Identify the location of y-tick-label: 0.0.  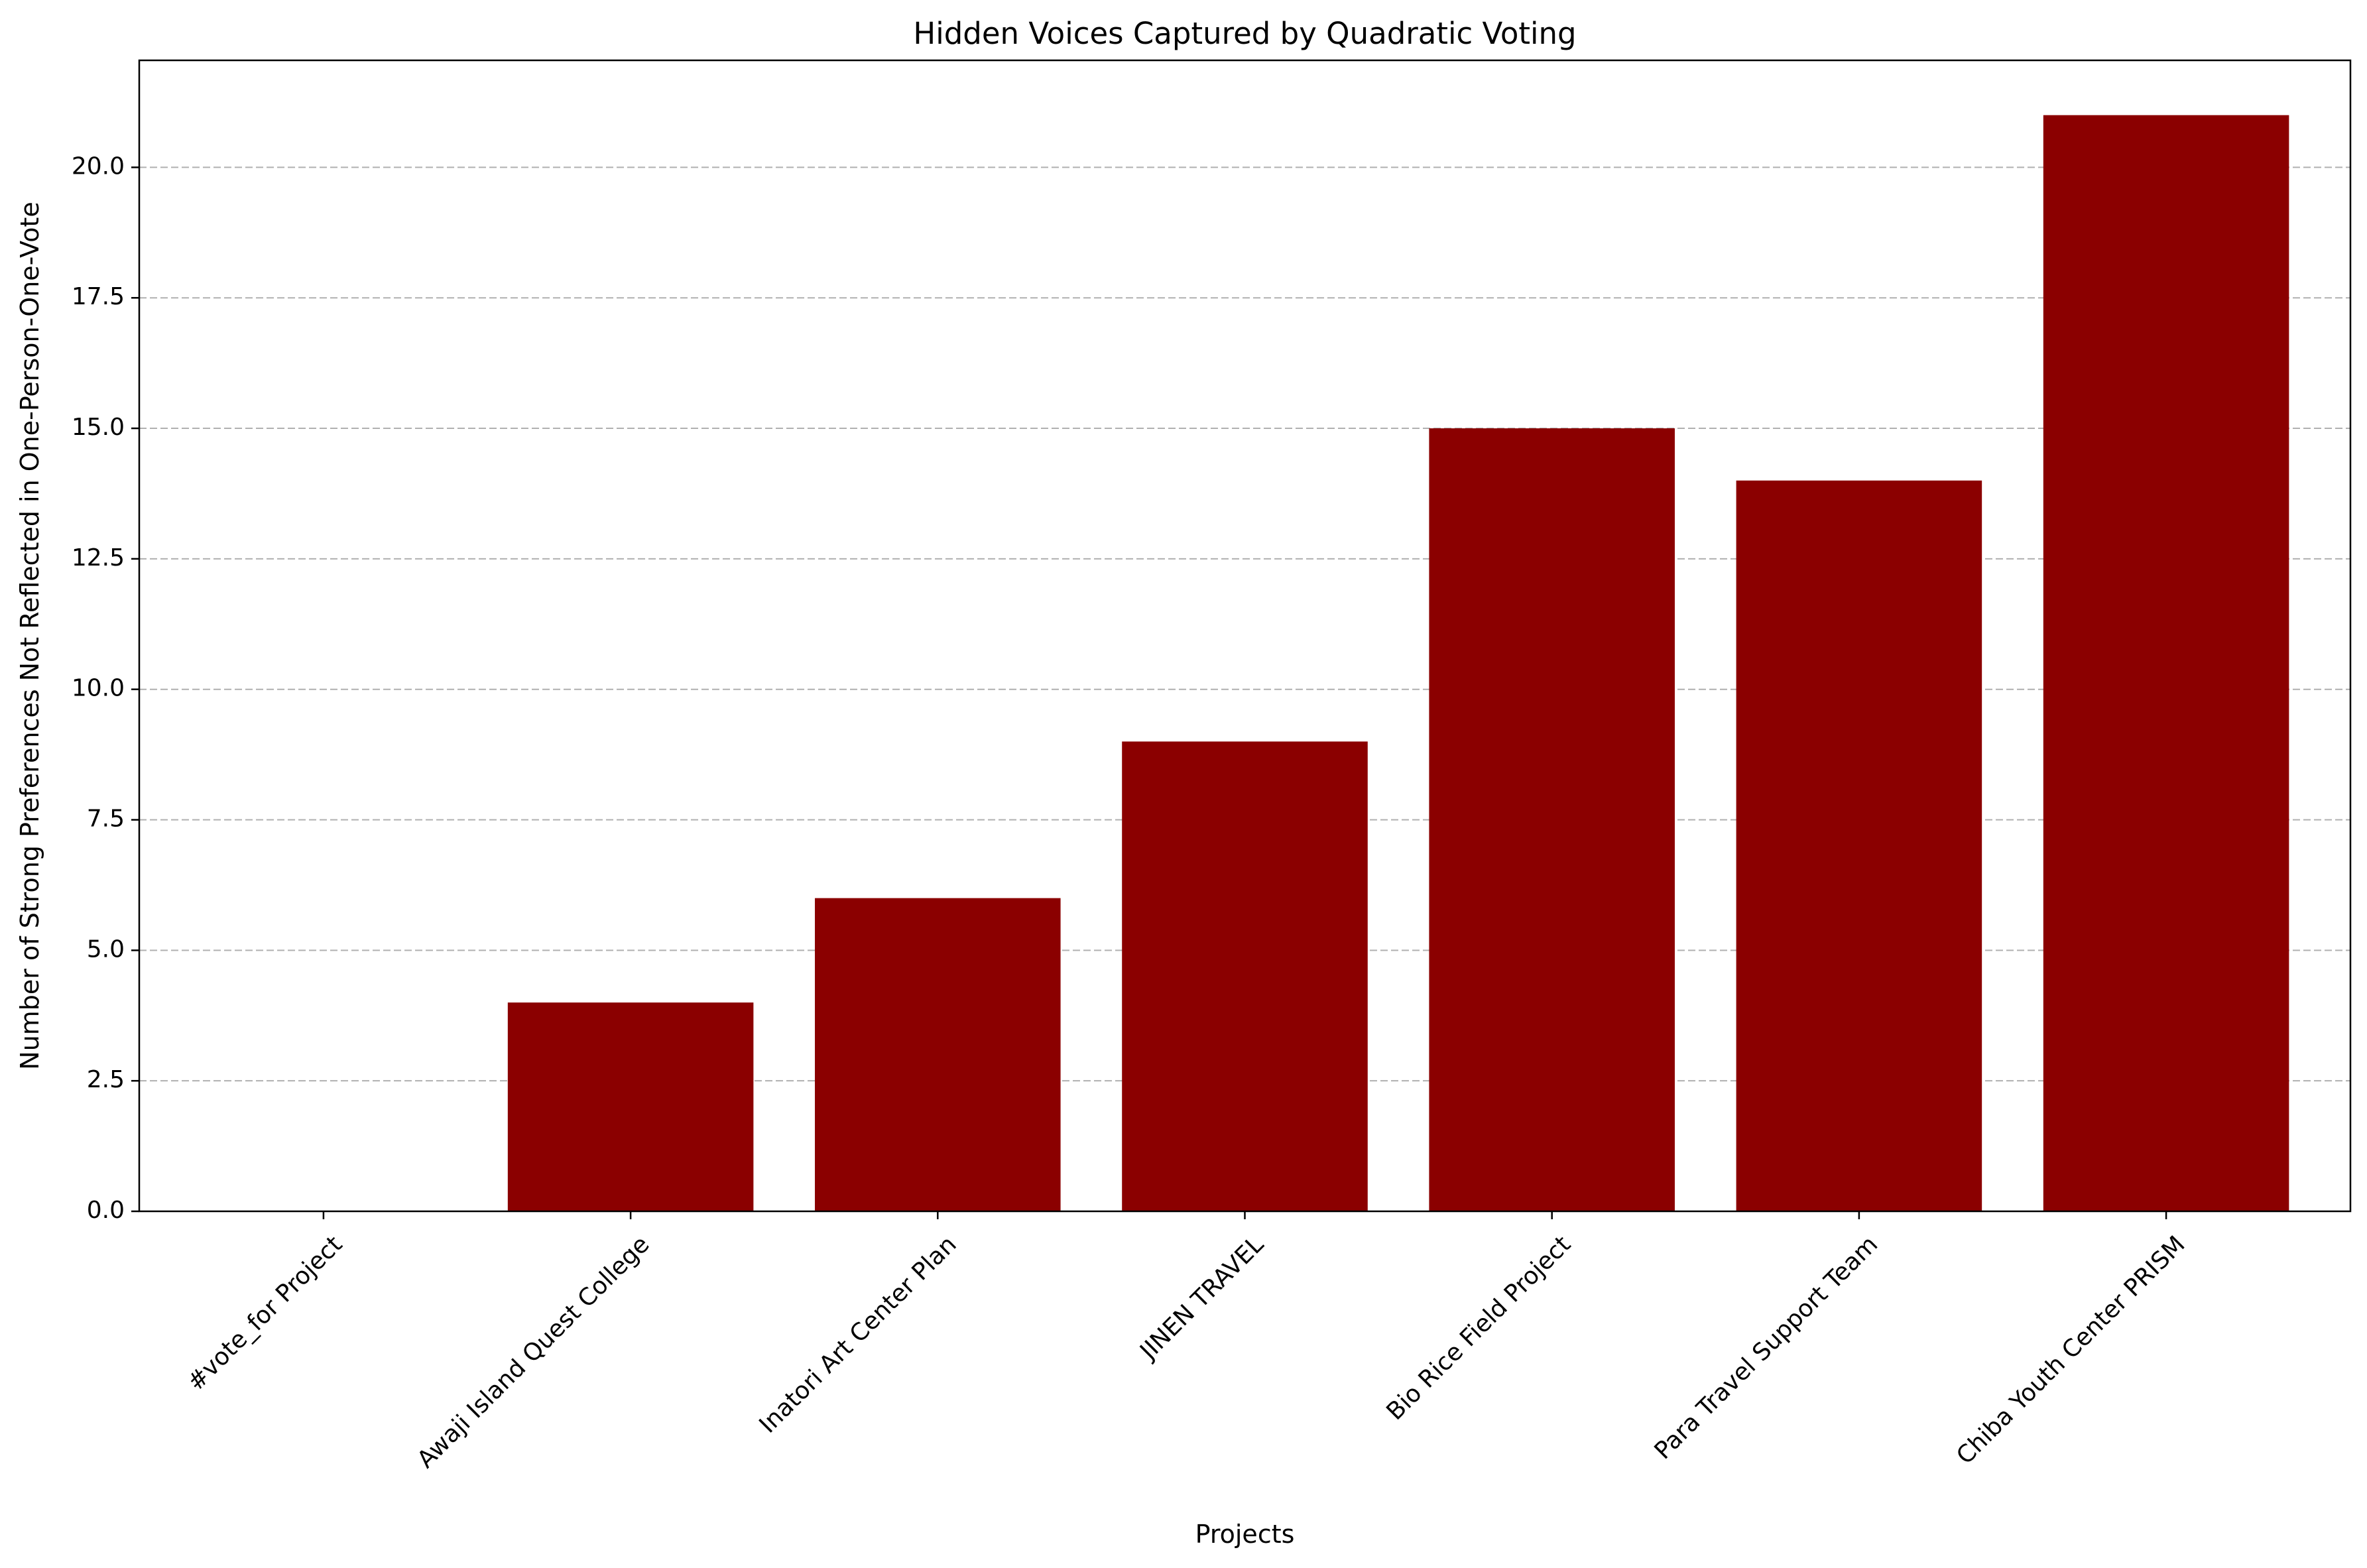
(106, 1210).